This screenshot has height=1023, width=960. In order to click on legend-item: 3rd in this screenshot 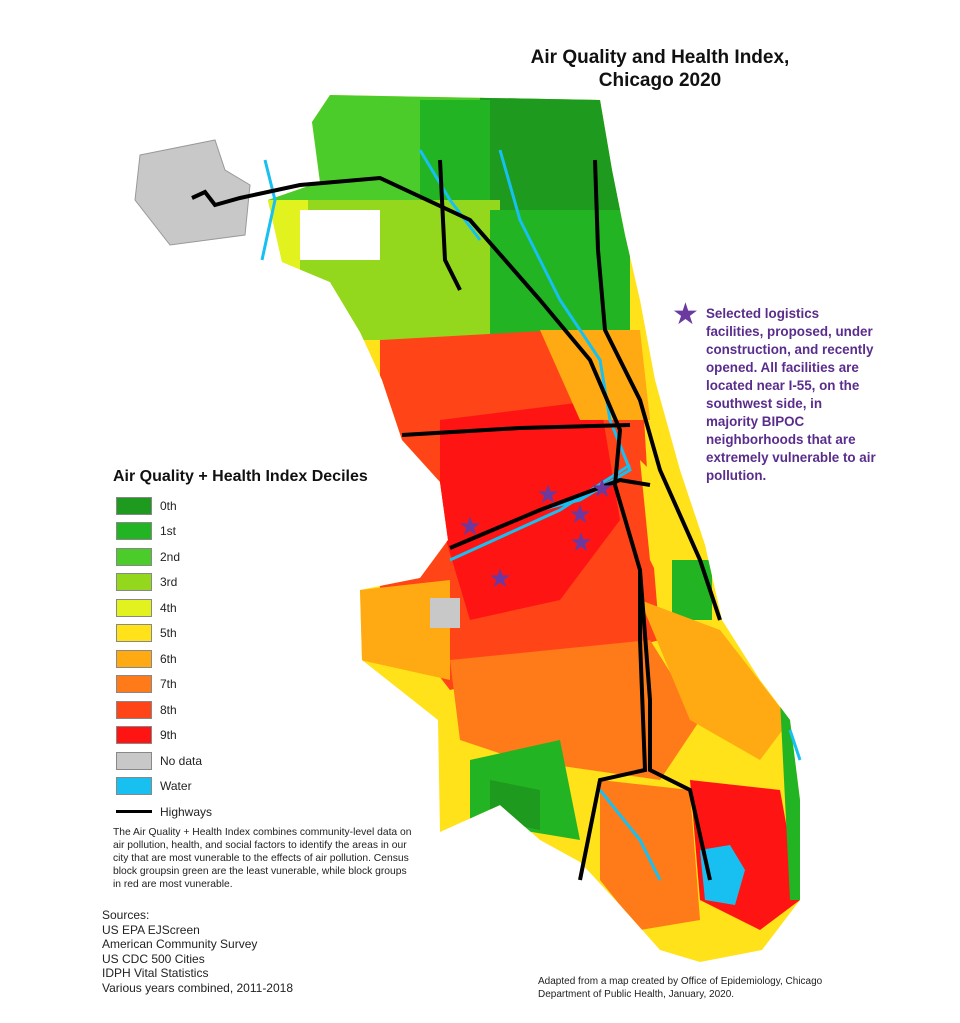, I will do `click(164, 583)`.